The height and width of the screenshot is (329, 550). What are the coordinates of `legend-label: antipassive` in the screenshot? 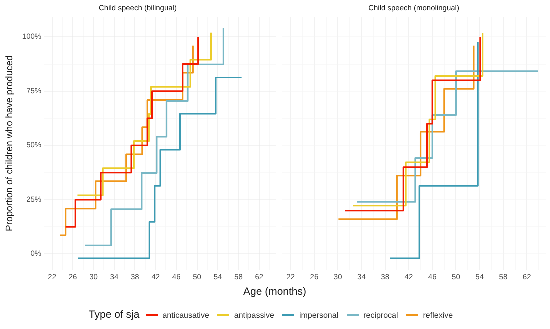 It's located at (254, 315).